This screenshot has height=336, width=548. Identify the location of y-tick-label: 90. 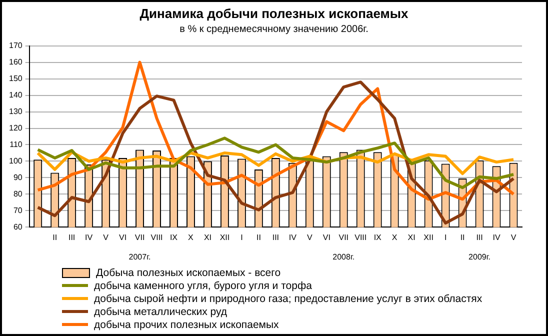
(18, 177).